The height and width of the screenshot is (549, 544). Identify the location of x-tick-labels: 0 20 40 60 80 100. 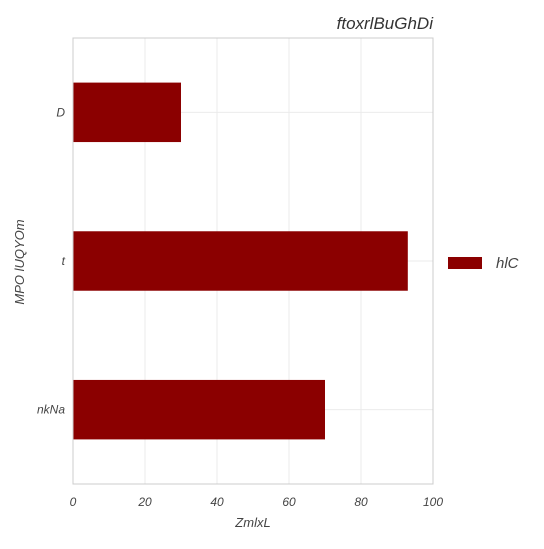
(257, 502).